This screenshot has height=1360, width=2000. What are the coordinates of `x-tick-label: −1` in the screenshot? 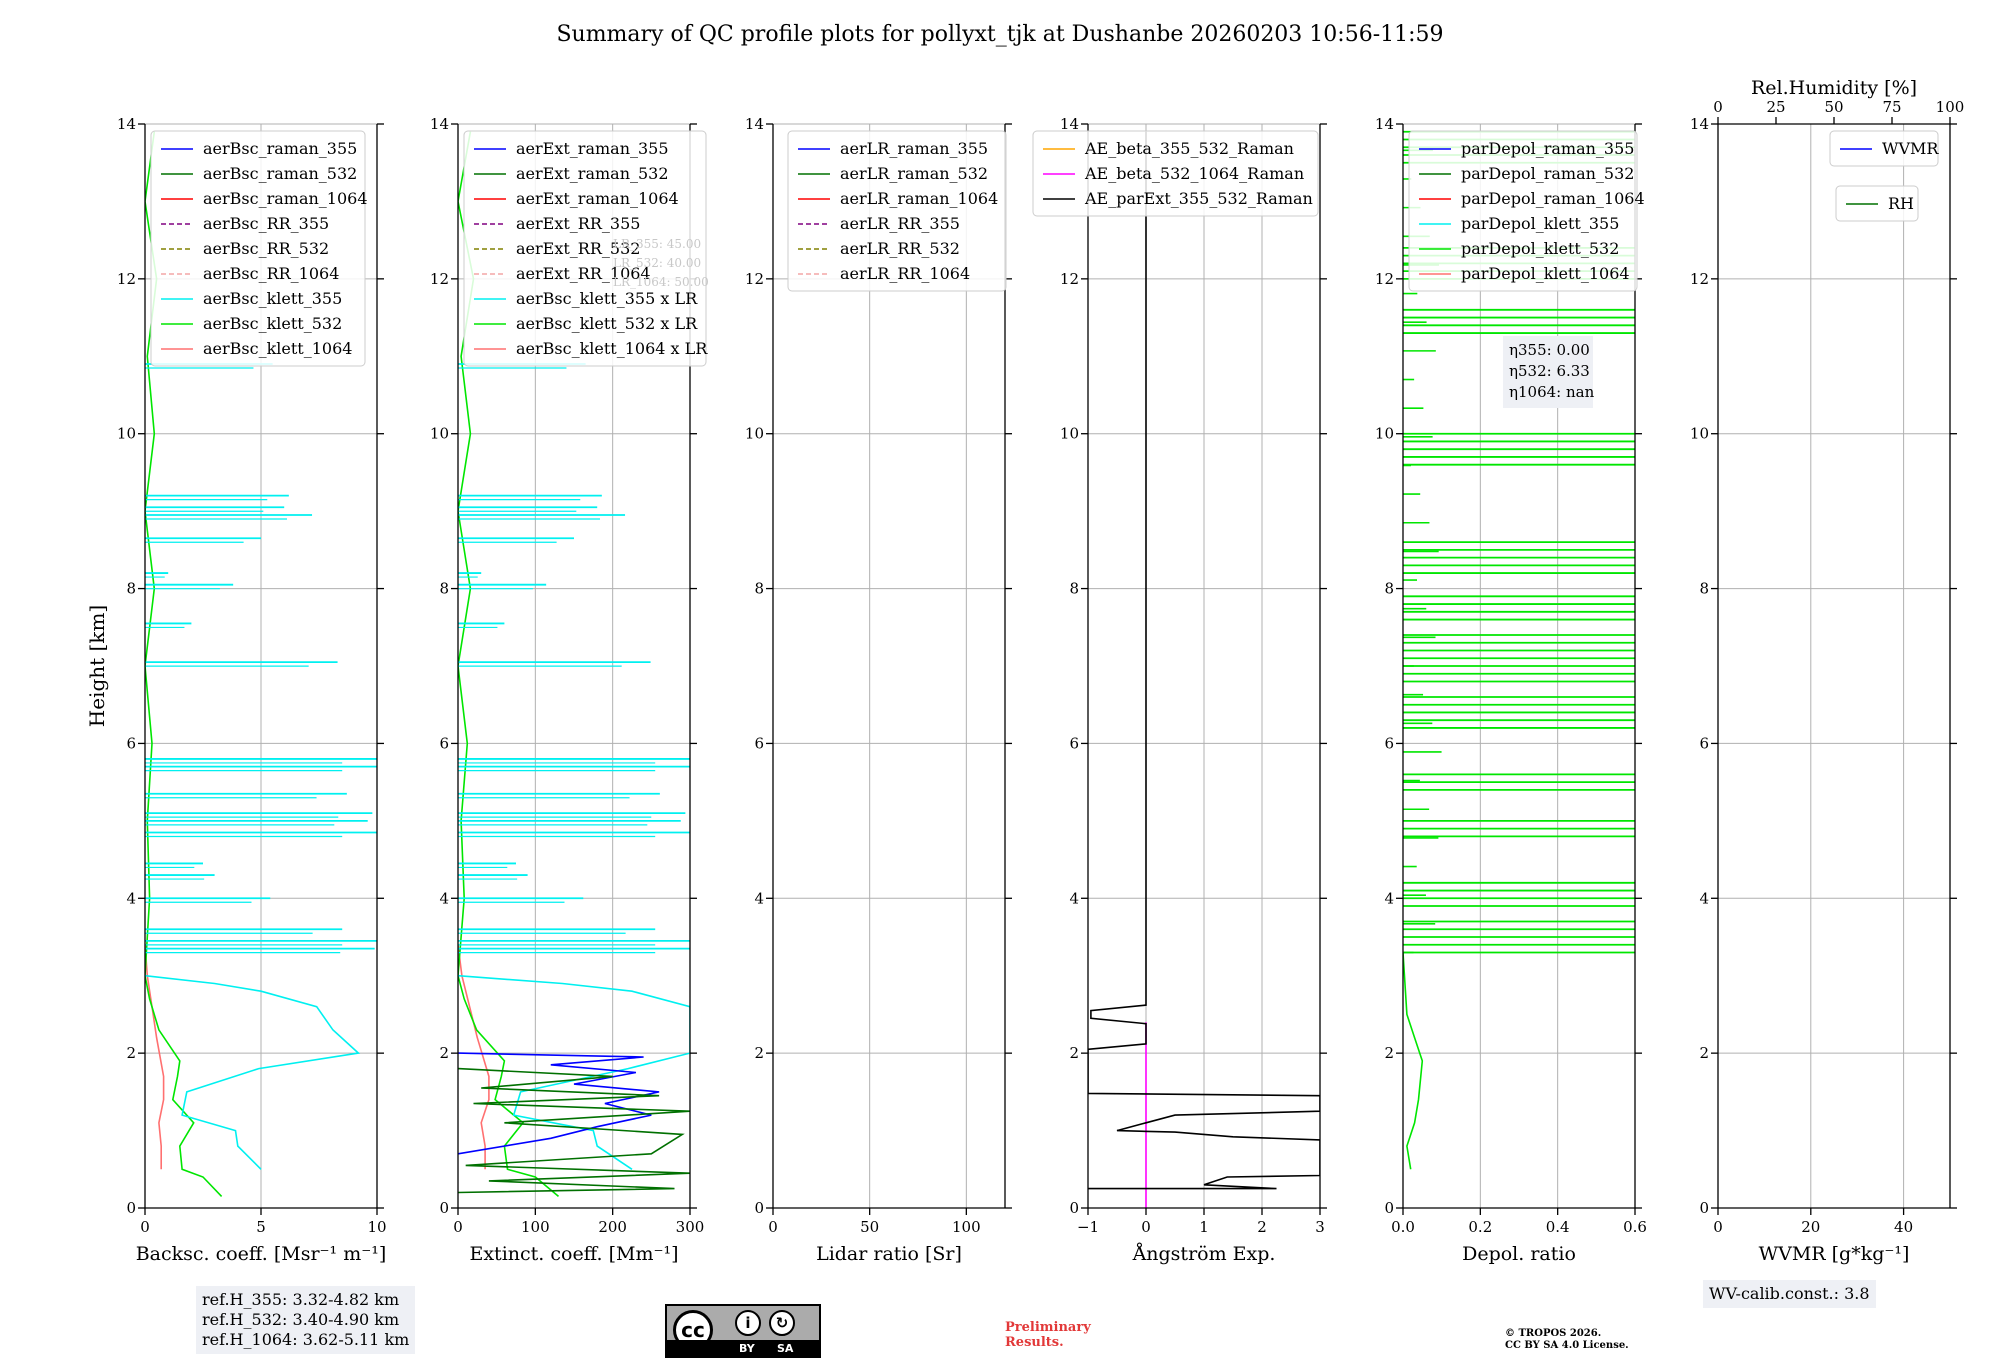 It's located at (1088, 1227).